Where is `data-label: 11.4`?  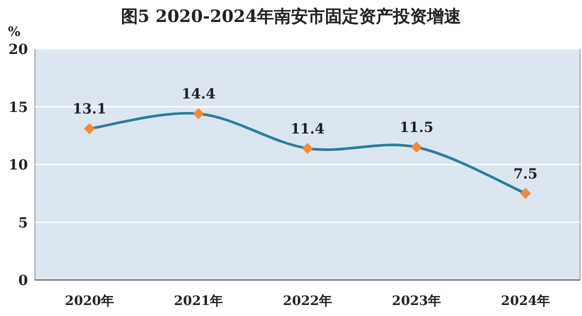 data-label: 11.4 is located at coordinates (307, 129).